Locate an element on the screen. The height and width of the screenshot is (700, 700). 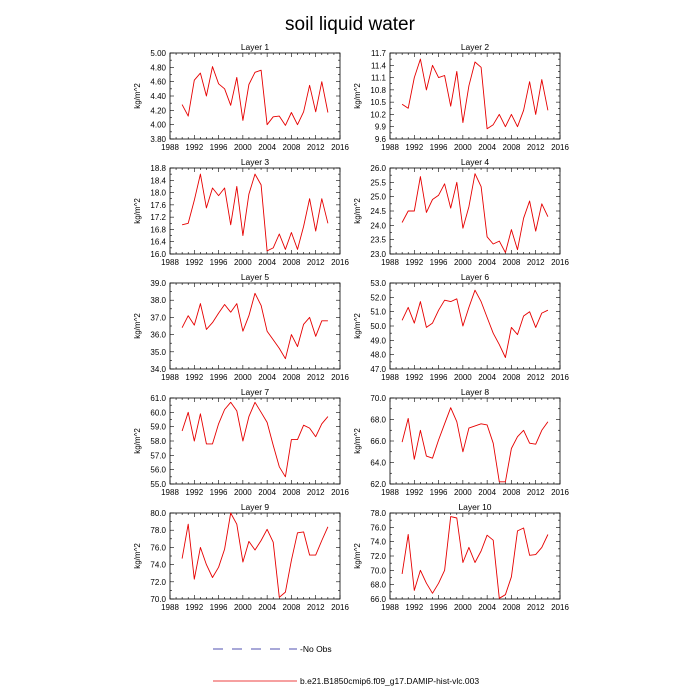
y-tick-label: 11.1 is located at coordinates (379, 78).